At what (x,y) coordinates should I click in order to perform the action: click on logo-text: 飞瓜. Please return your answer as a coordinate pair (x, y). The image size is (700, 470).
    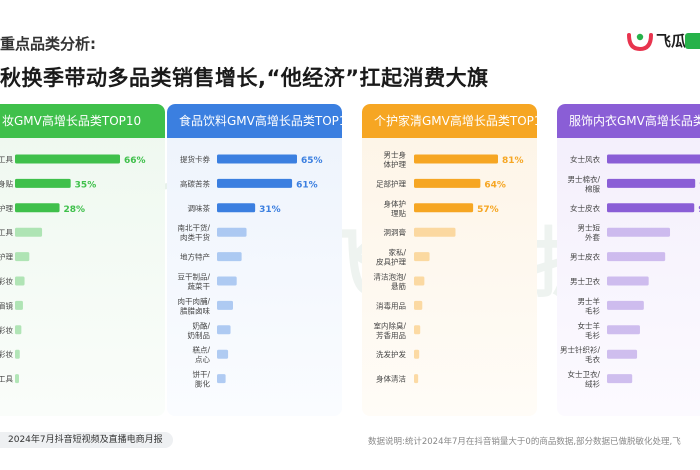
    Looking at the image, I should click on (671, 41).